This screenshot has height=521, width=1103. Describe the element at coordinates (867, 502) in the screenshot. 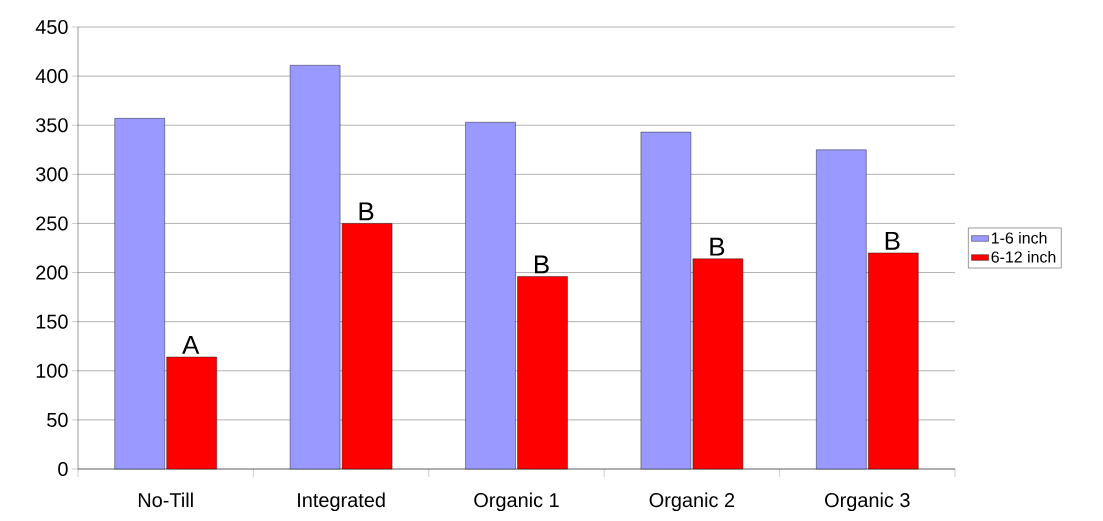

I see `x-tick-label: Organic 3` at that location.